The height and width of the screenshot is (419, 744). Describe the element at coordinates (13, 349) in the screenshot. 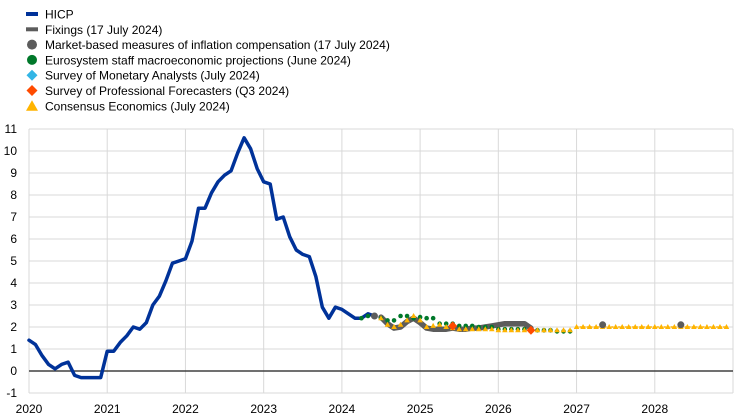

I see `y-tick-label: 1` at that location.